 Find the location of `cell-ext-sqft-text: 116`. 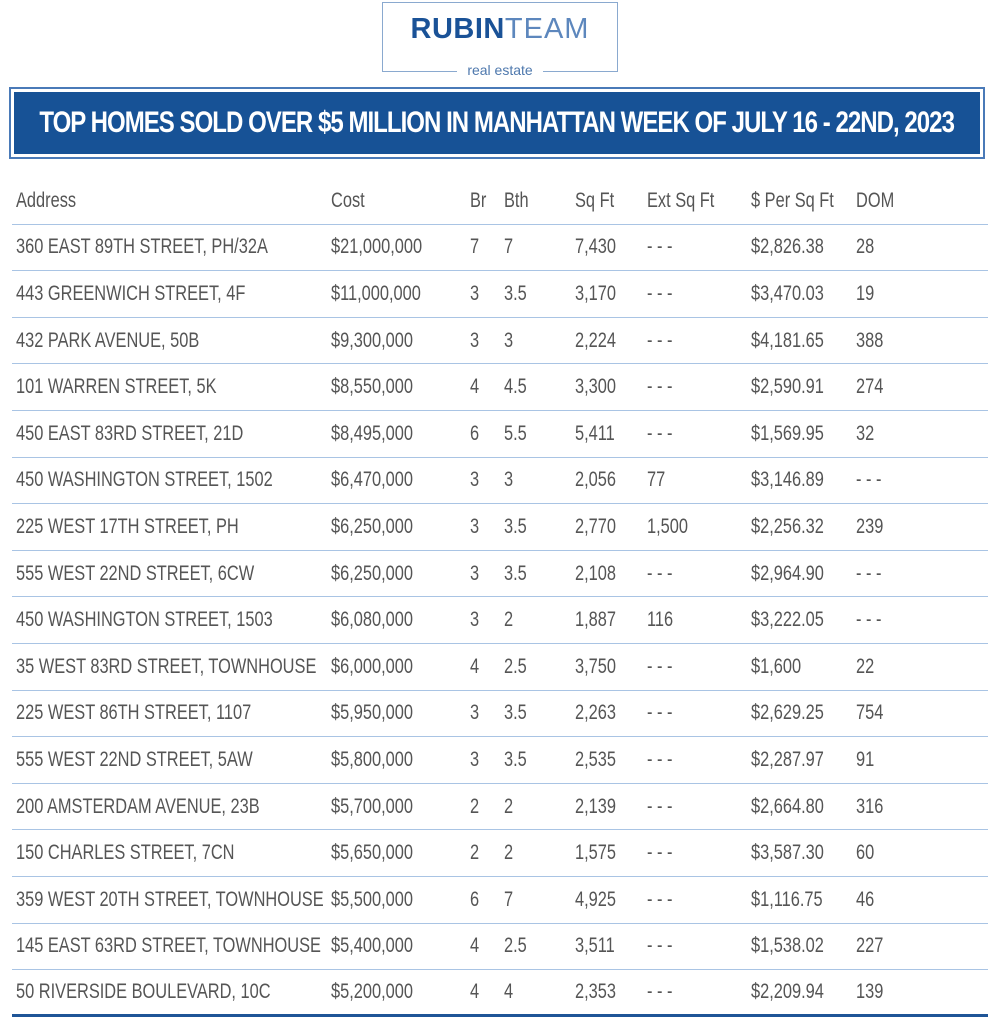

cell-ext-sqft-text: 116 is located at coordinates (660, 620).